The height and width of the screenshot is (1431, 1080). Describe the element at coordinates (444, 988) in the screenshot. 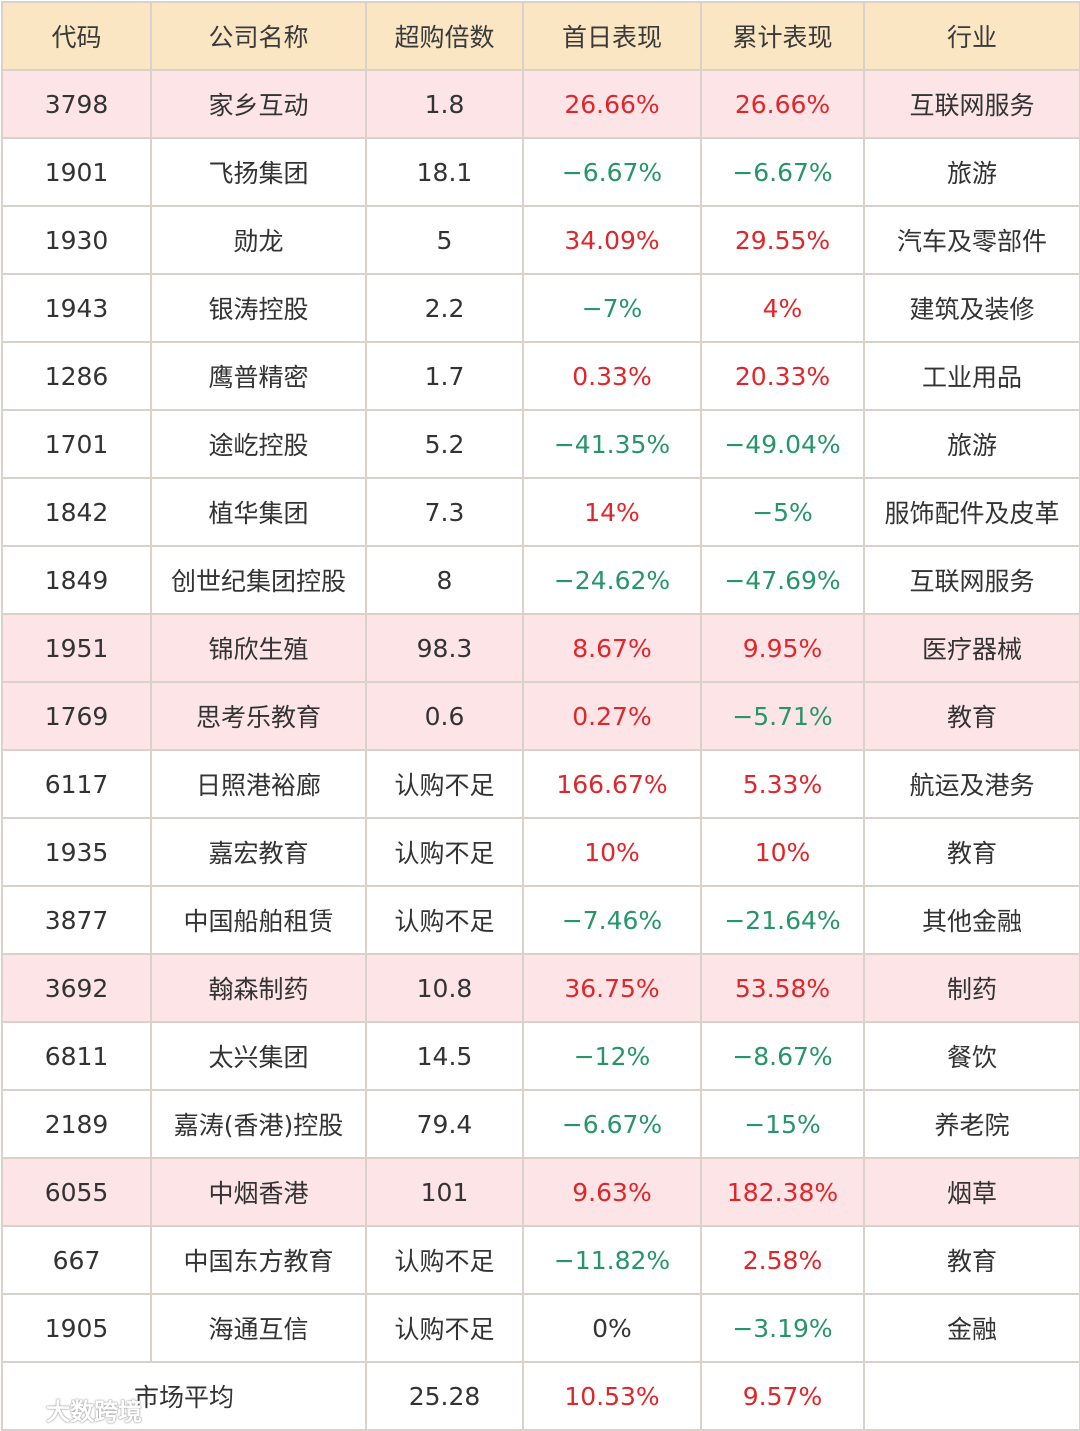

I see `cell-oversubscription: 10.8` at that location.